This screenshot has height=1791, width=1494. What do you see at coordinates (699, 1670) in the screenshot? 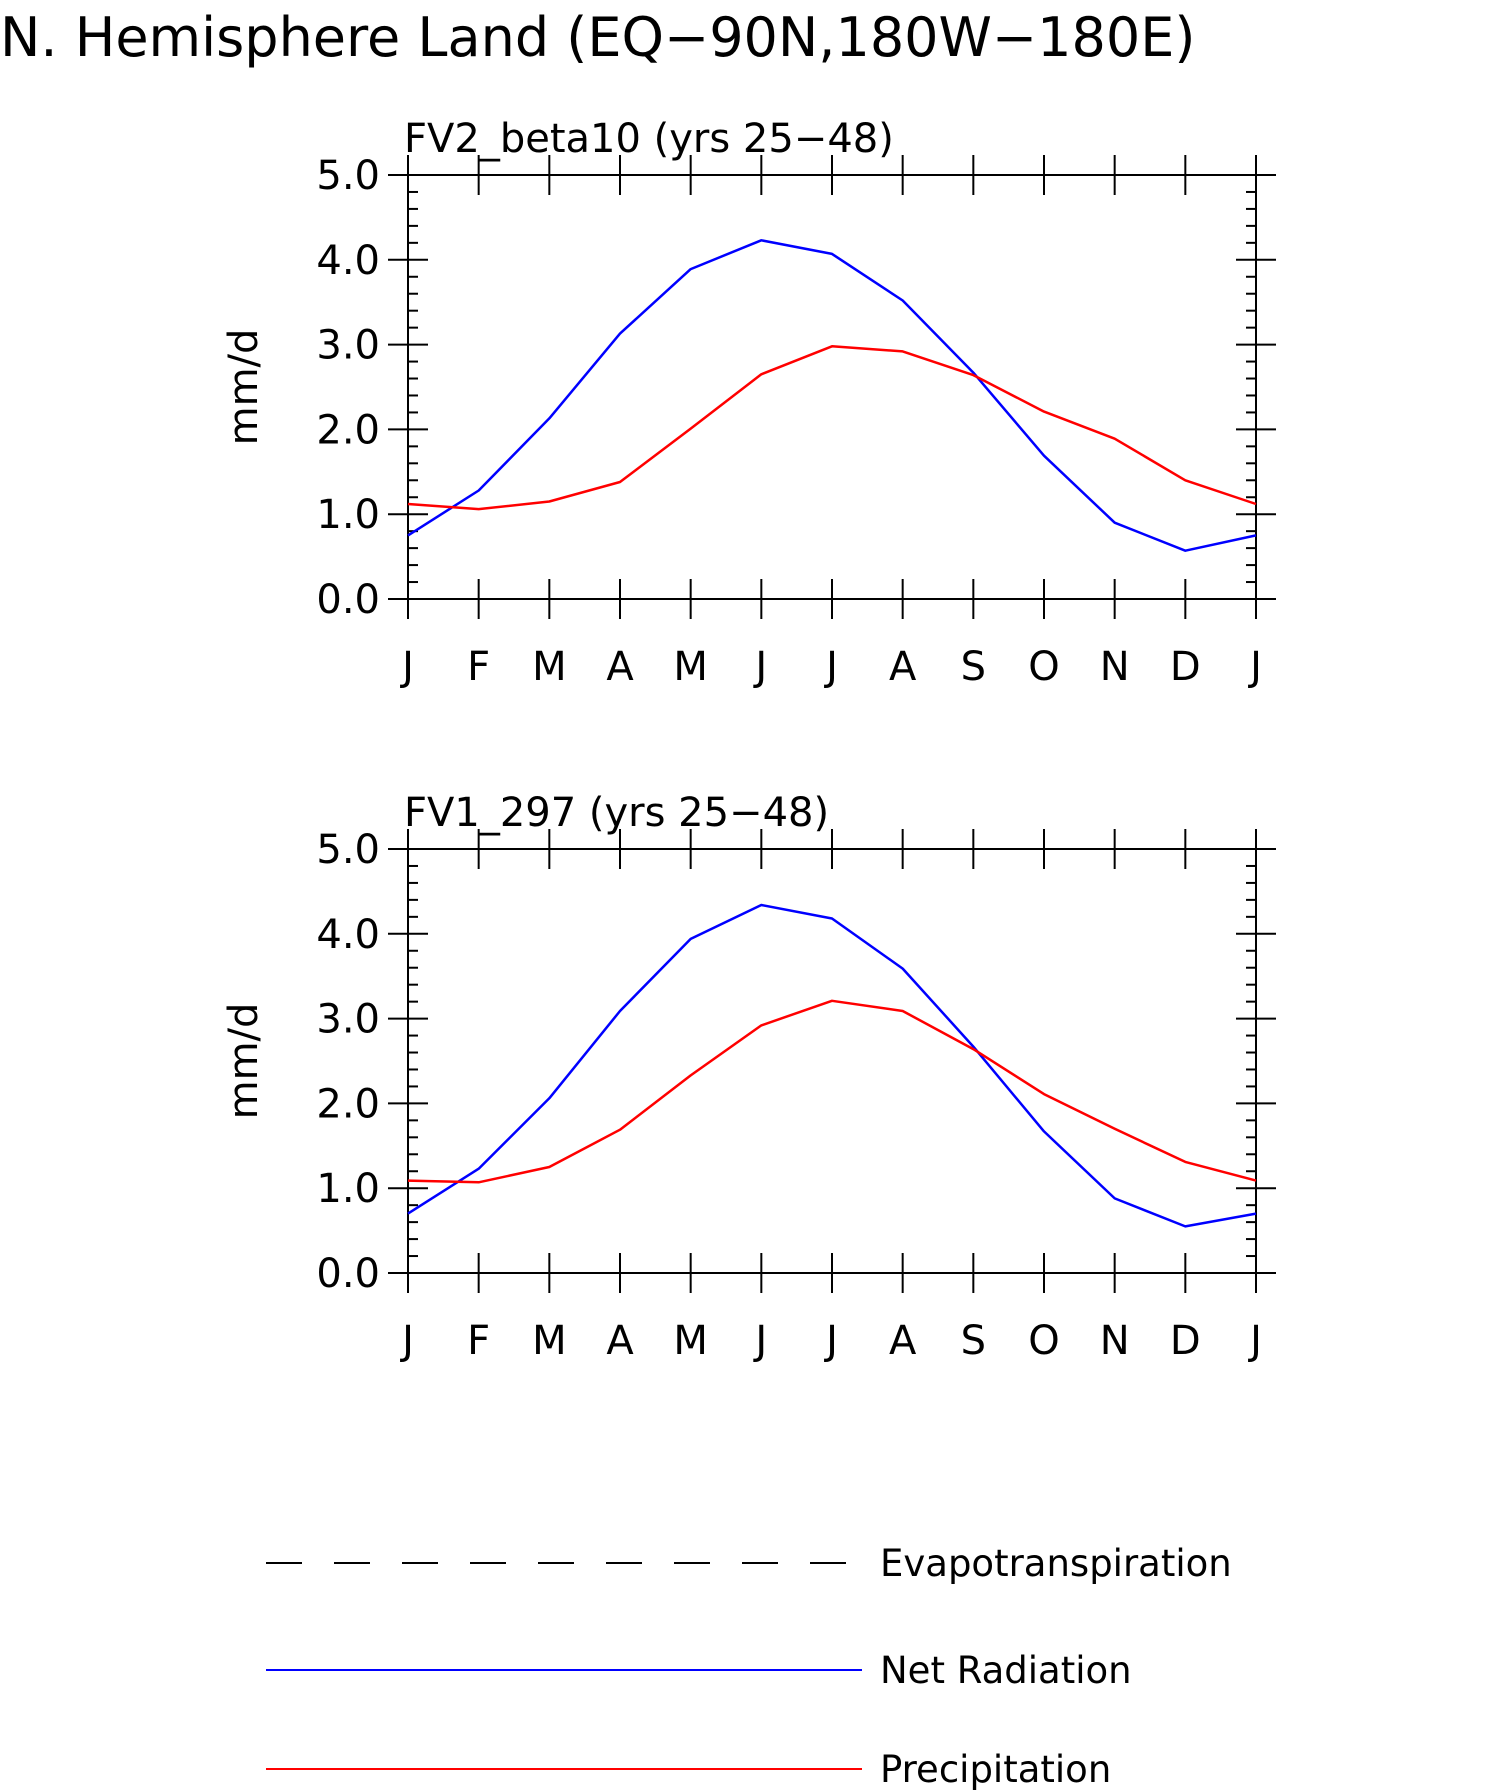
I see `legend-item-net-radiation: Net Radiation` at bounding box center [699, 1670].